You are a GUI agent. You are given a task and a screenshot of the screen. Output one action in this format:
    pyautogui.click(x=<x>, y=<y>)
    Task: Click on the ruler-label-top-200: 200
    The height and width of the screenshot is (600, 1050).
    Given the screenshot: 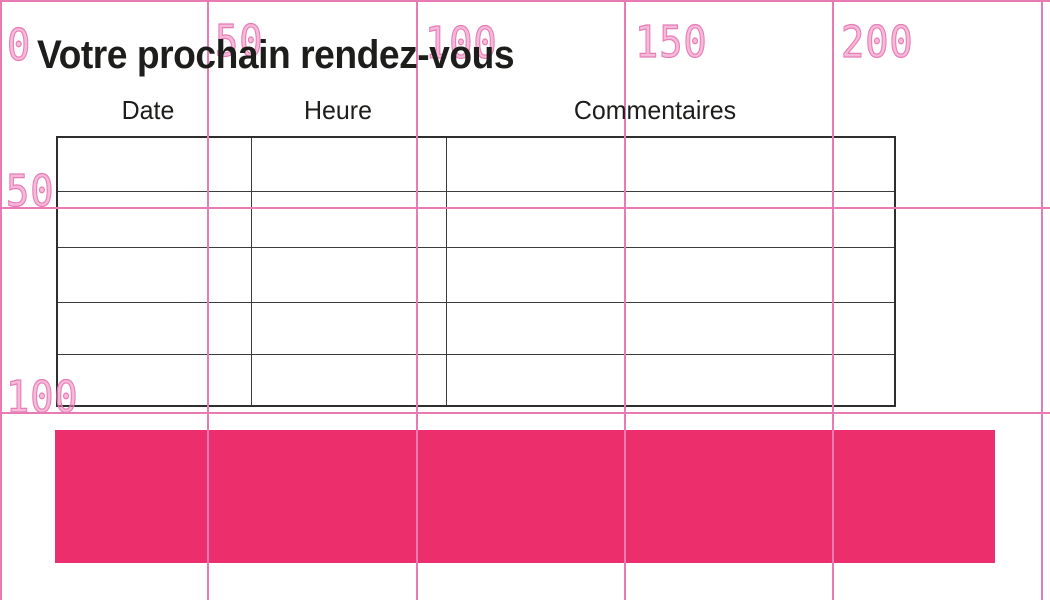 What is the action you would take?
    pyautogui.click(x=877, y=42)
    